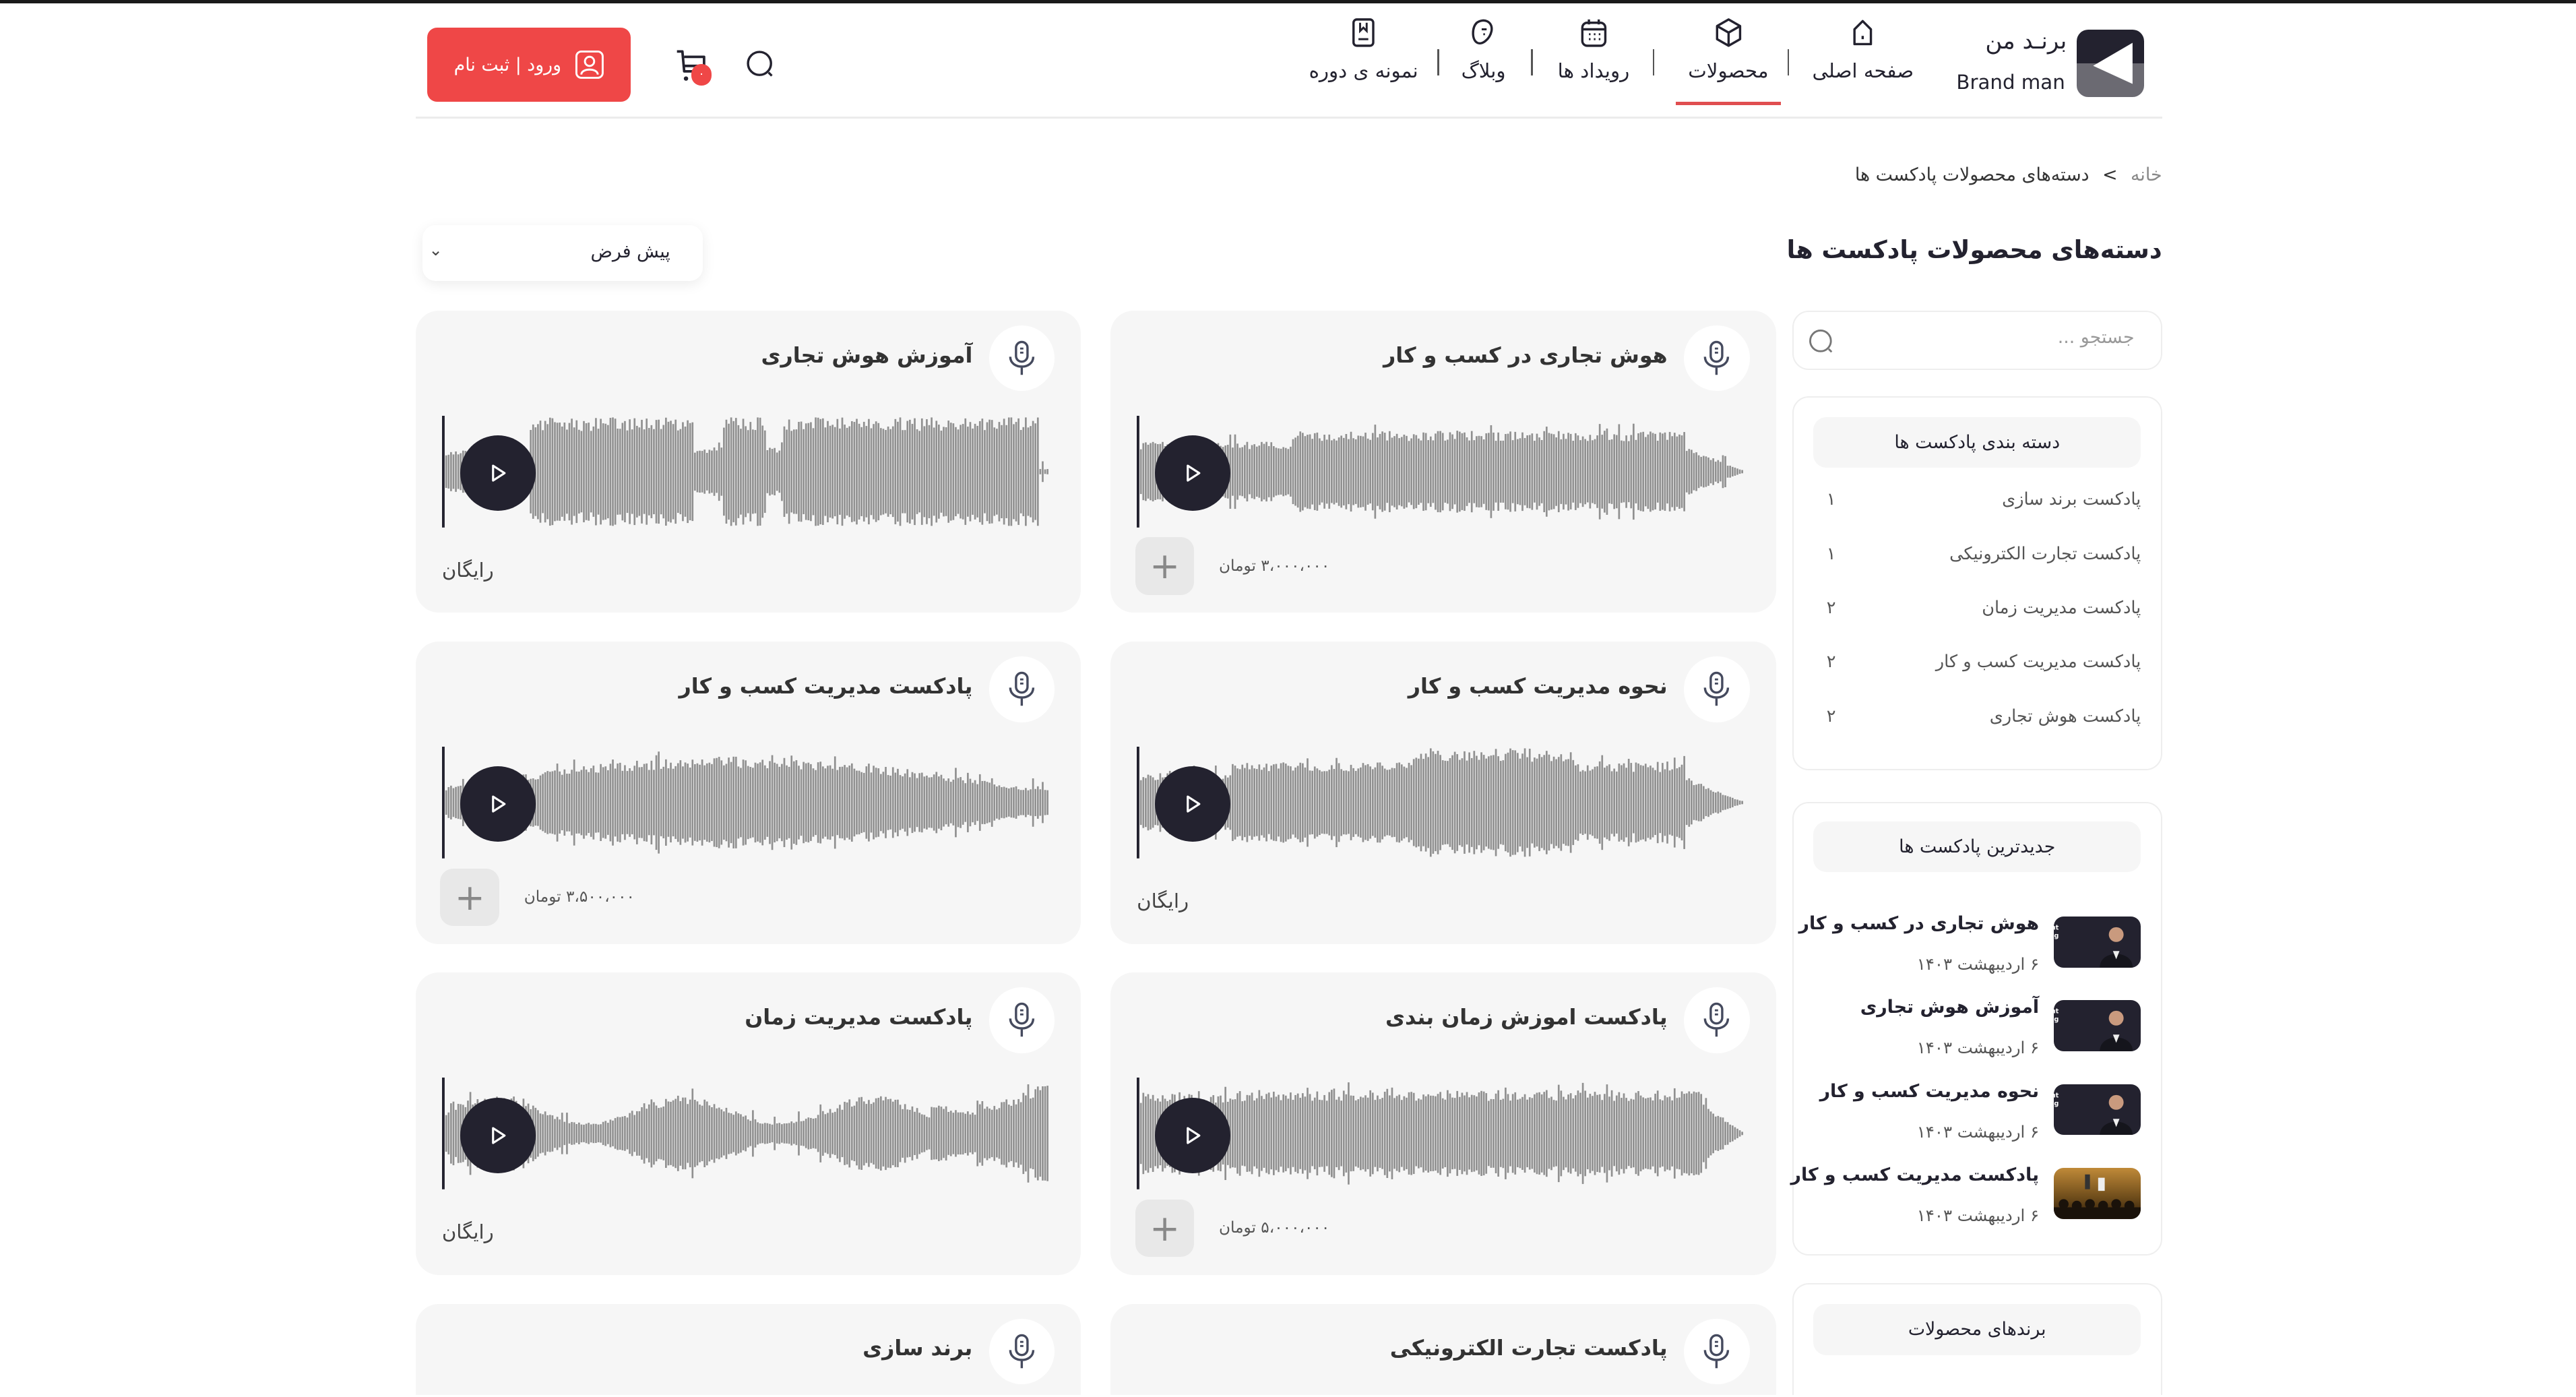 This screenshot has height=1397, width=2576. What do you see at coordinates (1482, 32) in the screenshot?
I see `blog-icon` at bounding box center [1482, 32].